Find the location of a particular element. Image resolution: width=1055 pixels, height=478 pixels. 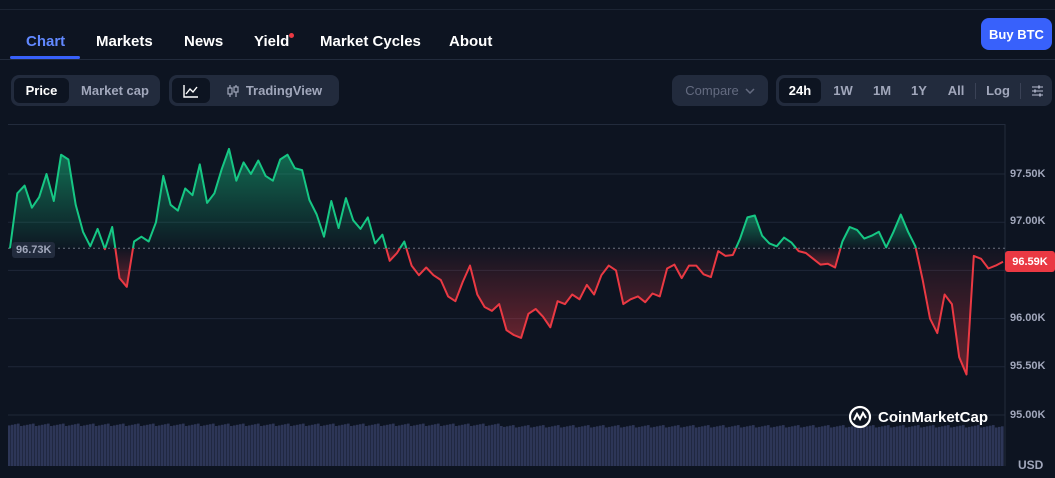

y-tick-label: 97.50K is located at coordinates (1028, 174).